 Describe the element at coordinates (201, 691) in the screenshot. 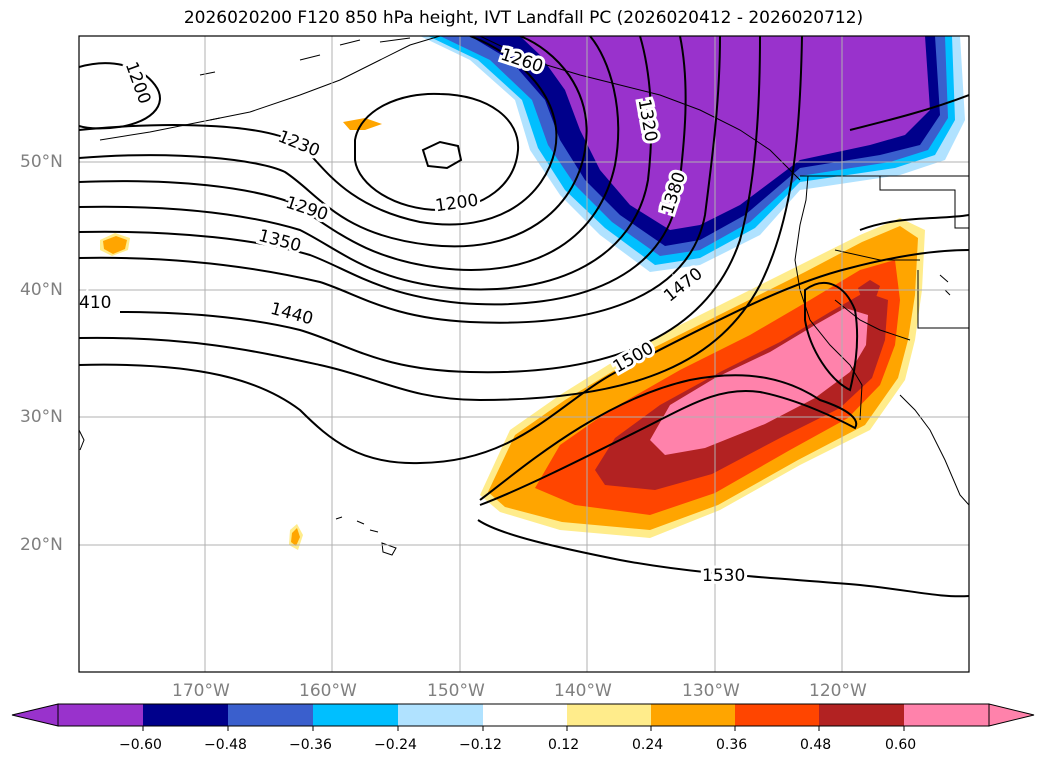

I see `lon-label: 170°W` at that location.